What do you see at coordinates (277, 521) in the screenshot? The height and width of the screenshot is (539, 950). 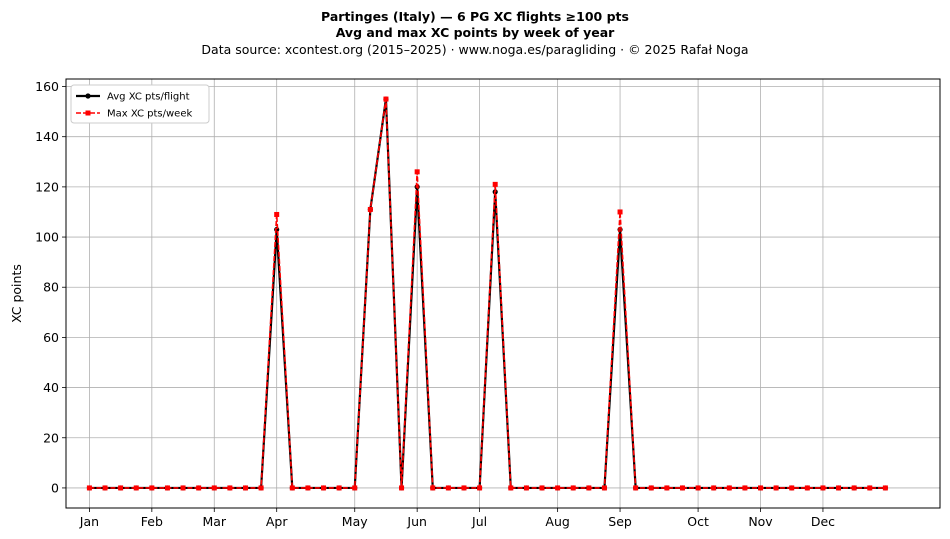 I see `x-tick-label-apr: Apr` at bounding box center [277, 521].